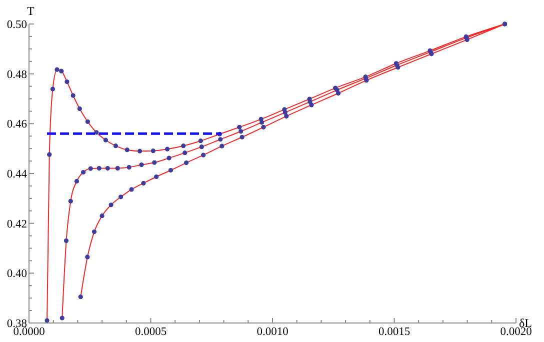 The height and width of the screenshot is (342, 544). I want to click on x-tick-label: 0.0005, so click(150, 332).